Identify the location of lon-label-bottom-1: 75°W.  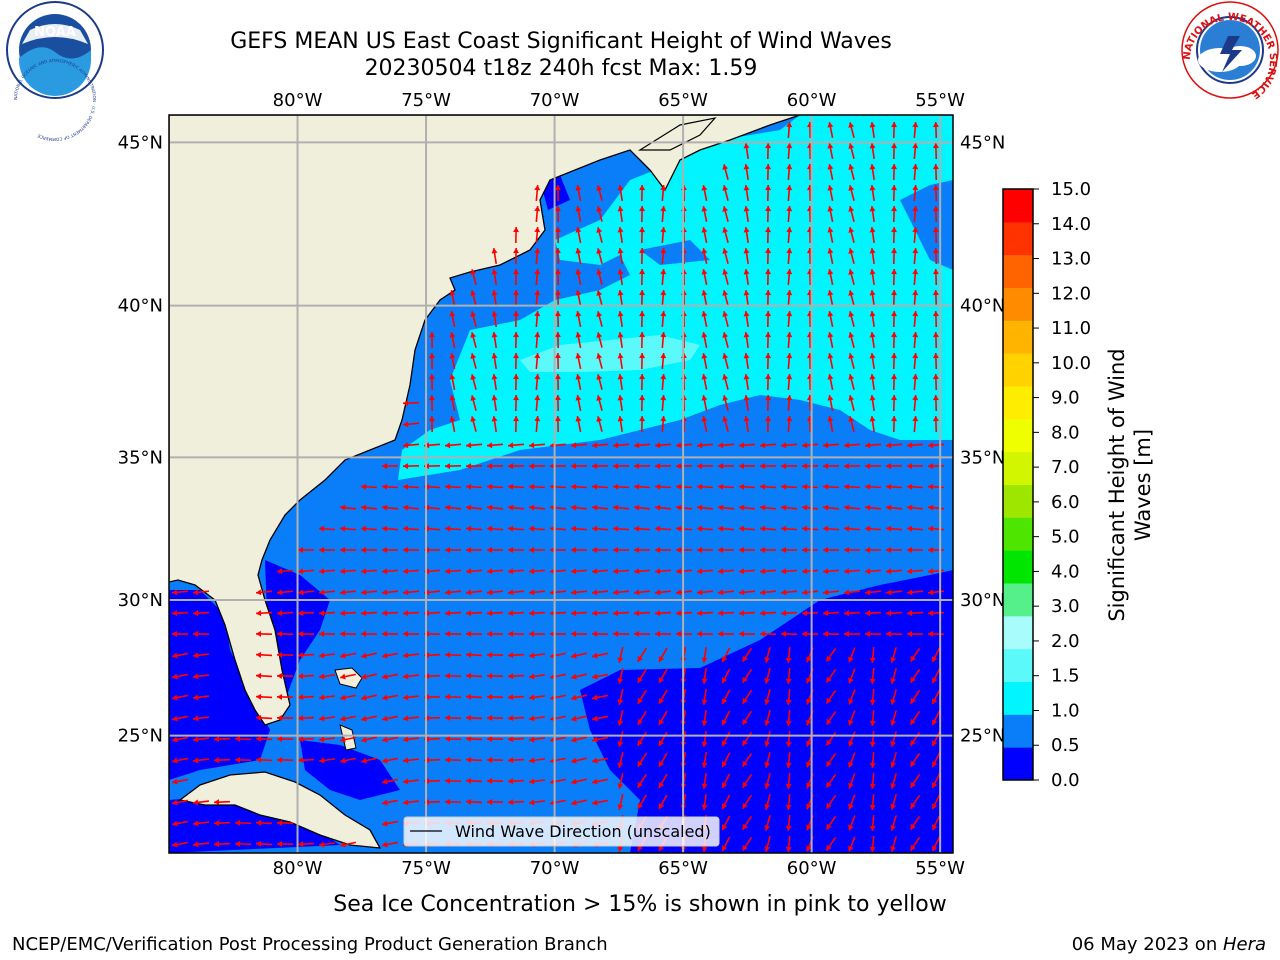
(426, 868).